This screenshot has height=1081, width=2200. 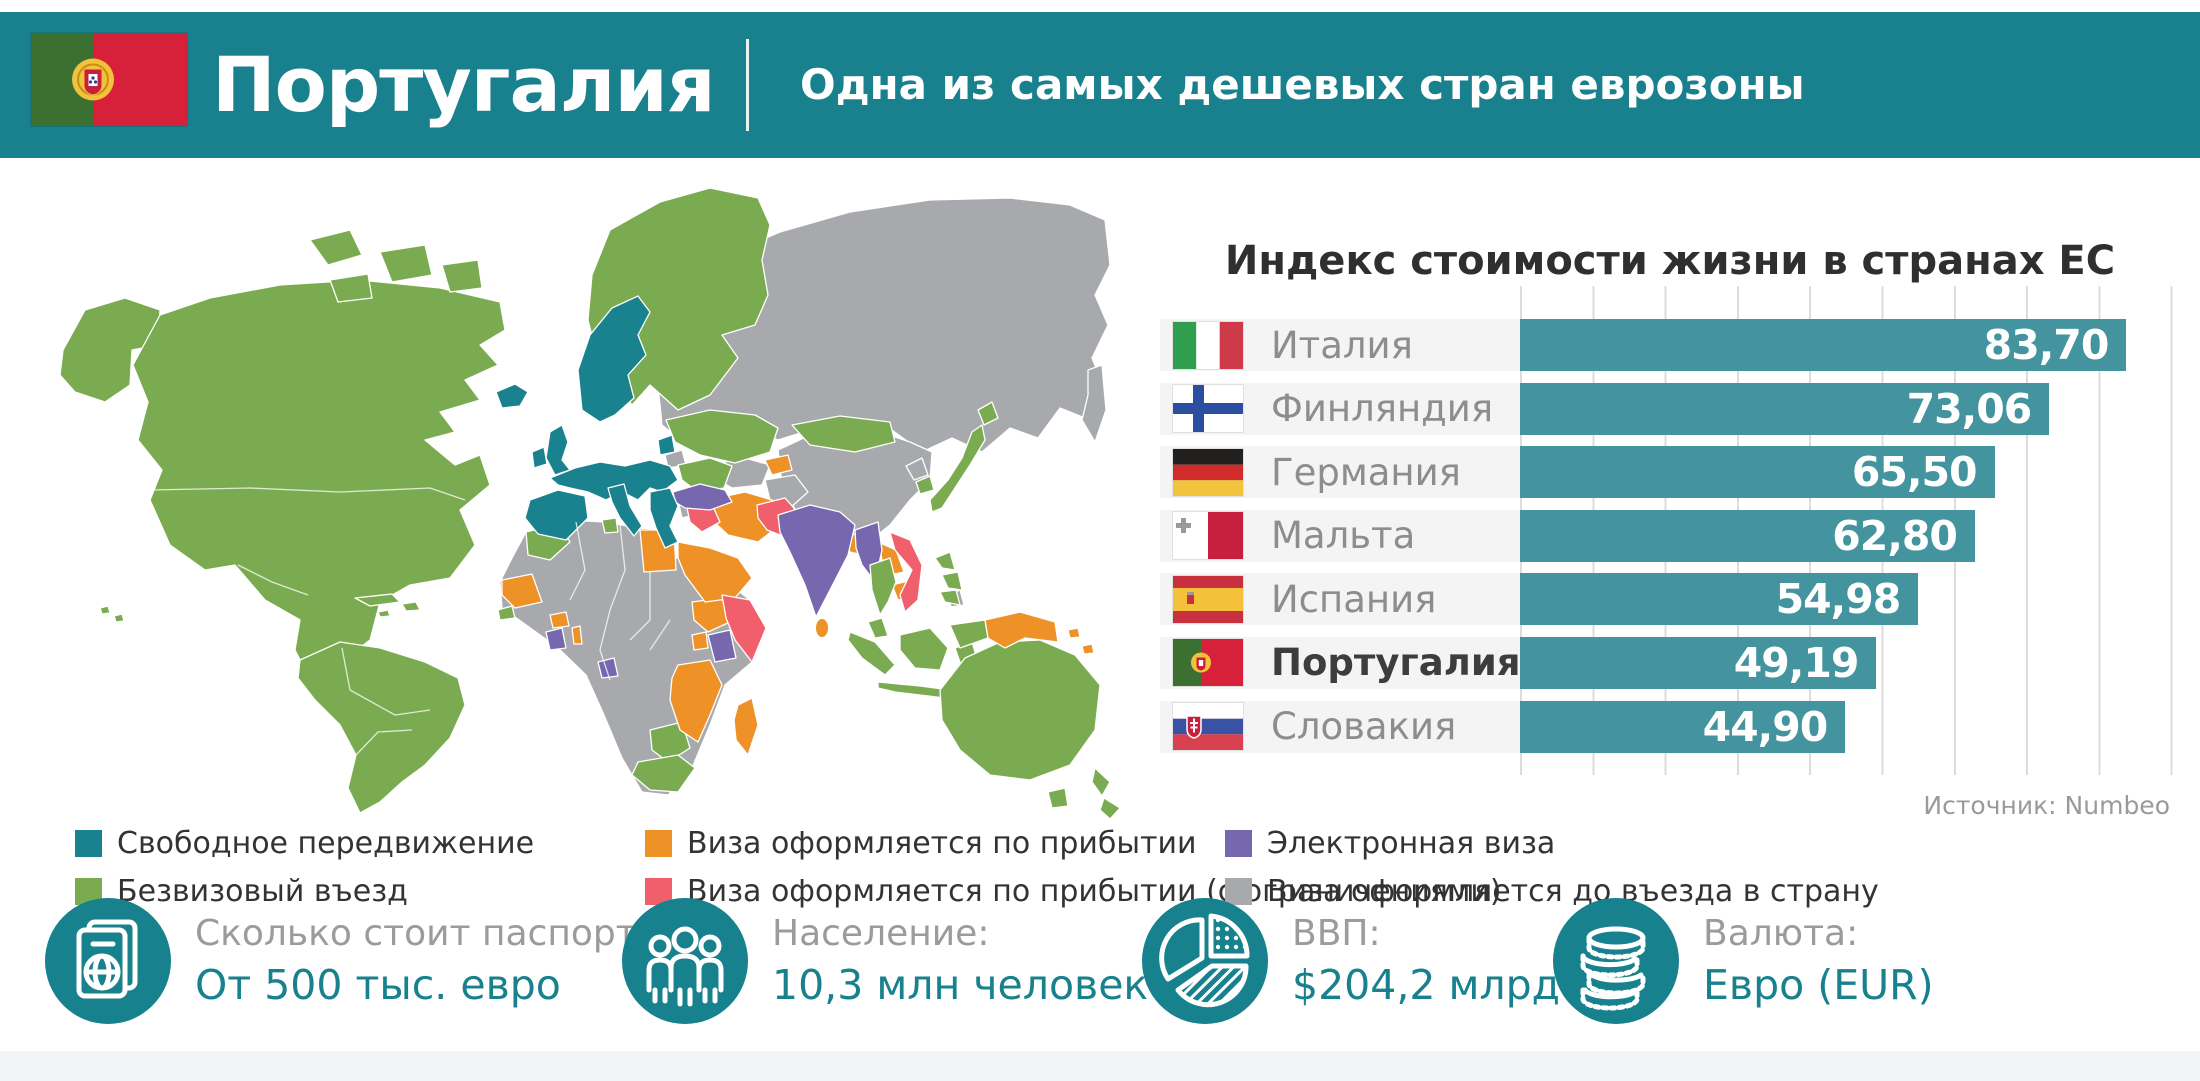 I want to click on bar: 49,19, so click(x=1698, y=662).